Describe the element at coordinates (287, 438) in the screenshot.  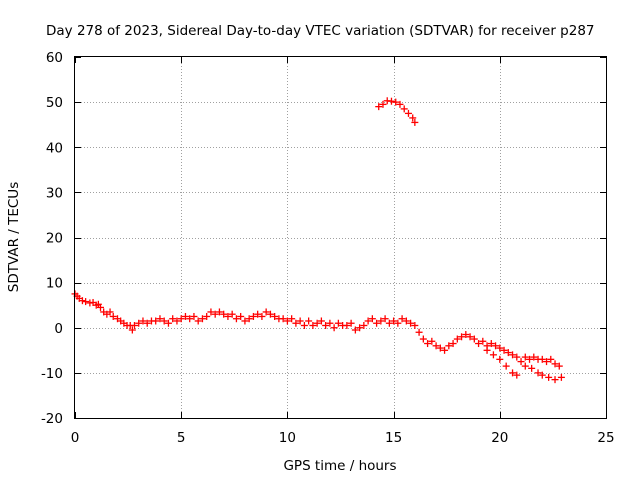
I see `x-tick-label: 10` at that location.